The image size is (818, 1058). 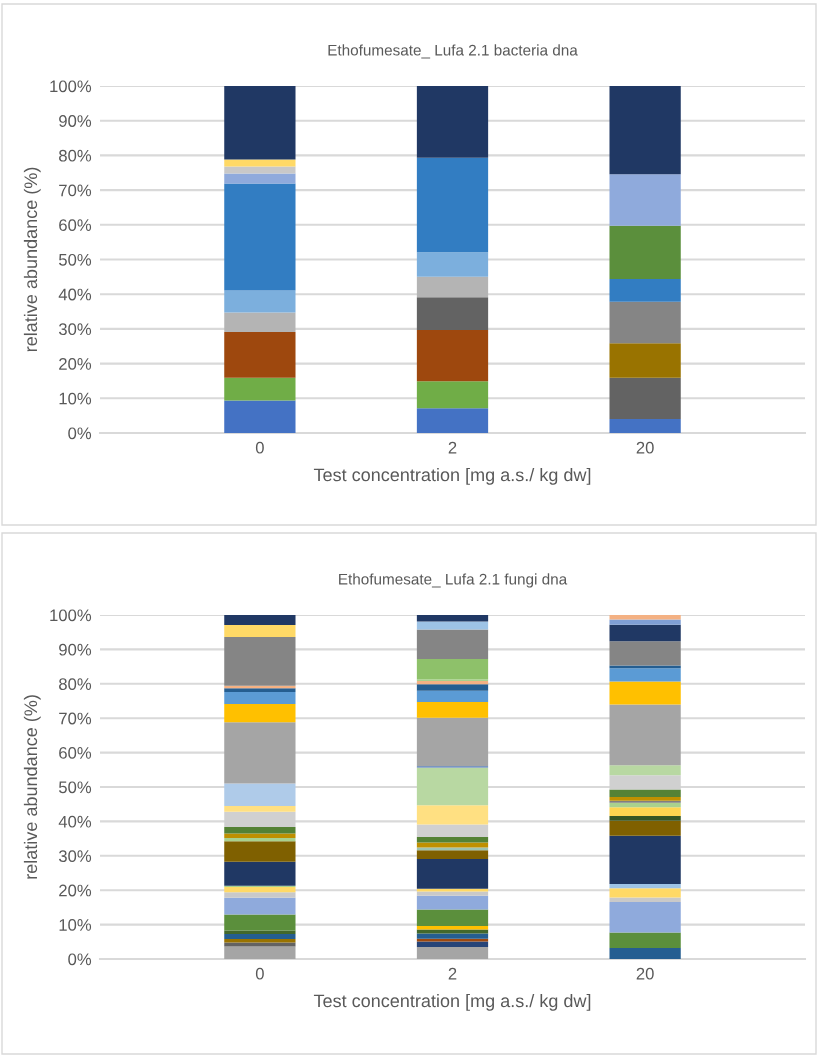 I want to click on chart-title: Ethofumesate_ Lufa 2.1 fungi dna, so click(x=453, y=580).